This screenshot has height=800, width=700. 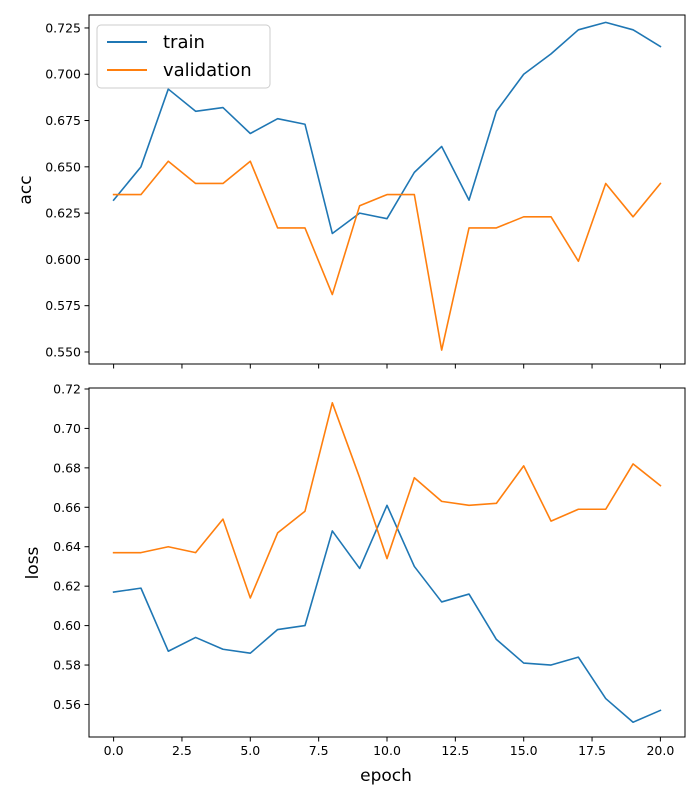 What do you see at coordinates (67, 467) in the screenshot?
I see `loss-y-tick-label: 0.68` at bounding box center [67, 467].